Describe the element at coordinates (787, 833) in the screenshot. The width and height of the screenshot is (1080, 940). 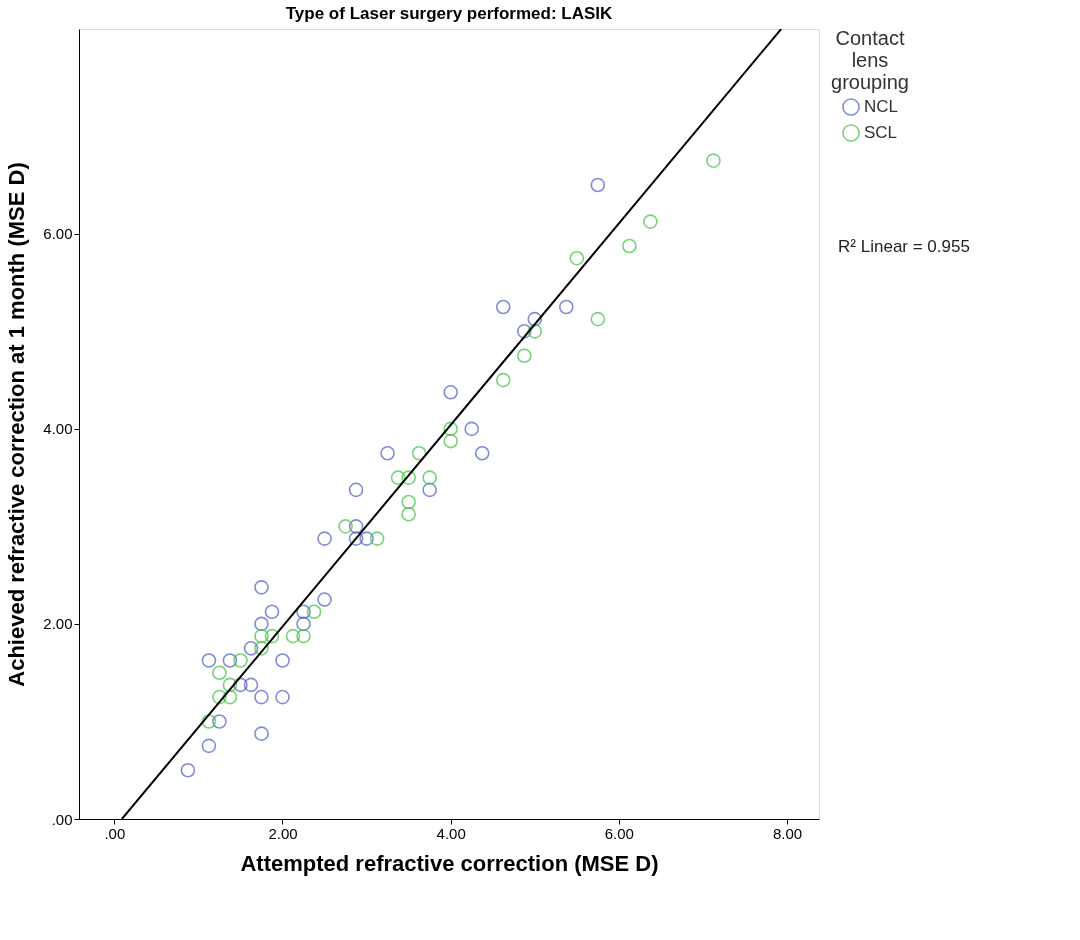
I see `x-tick-label: 8.00` at that location.